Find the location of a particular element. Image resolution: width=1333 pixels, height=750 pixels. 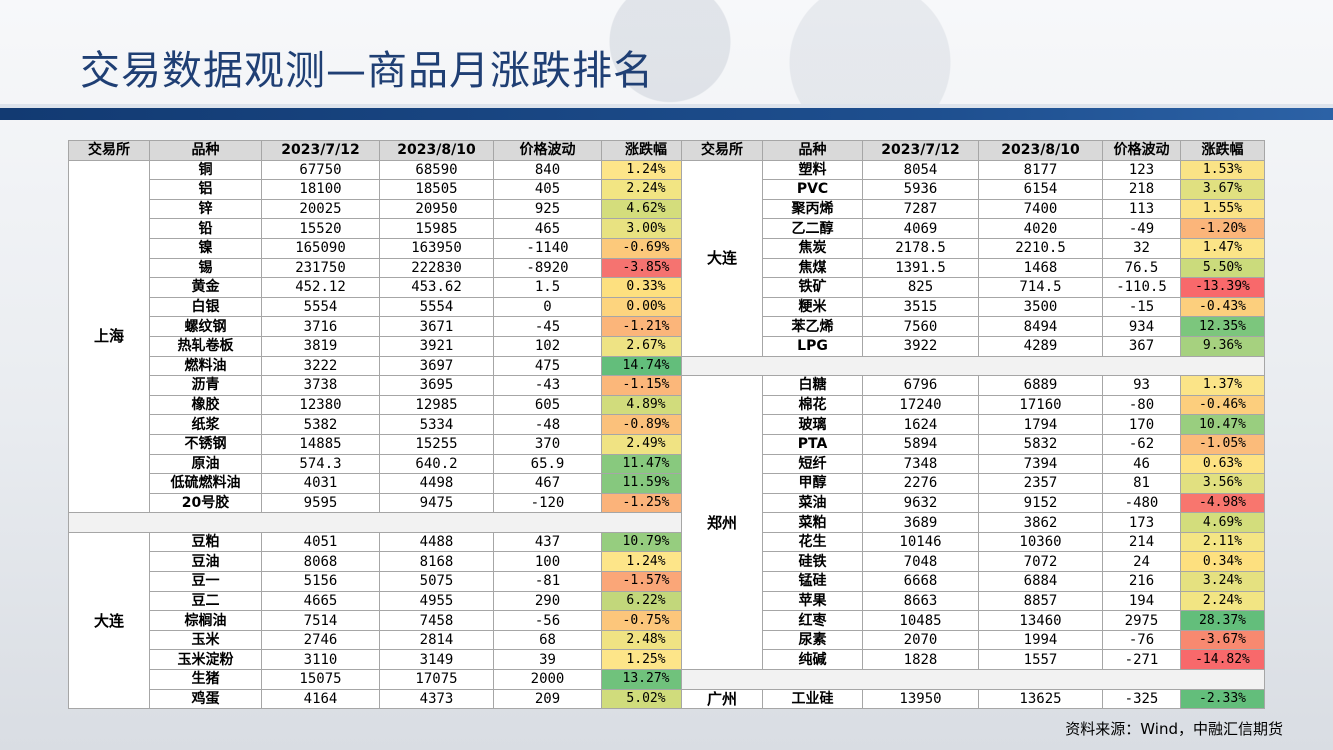

price-start-cell: 8663 is located at coordinates (920, 601).